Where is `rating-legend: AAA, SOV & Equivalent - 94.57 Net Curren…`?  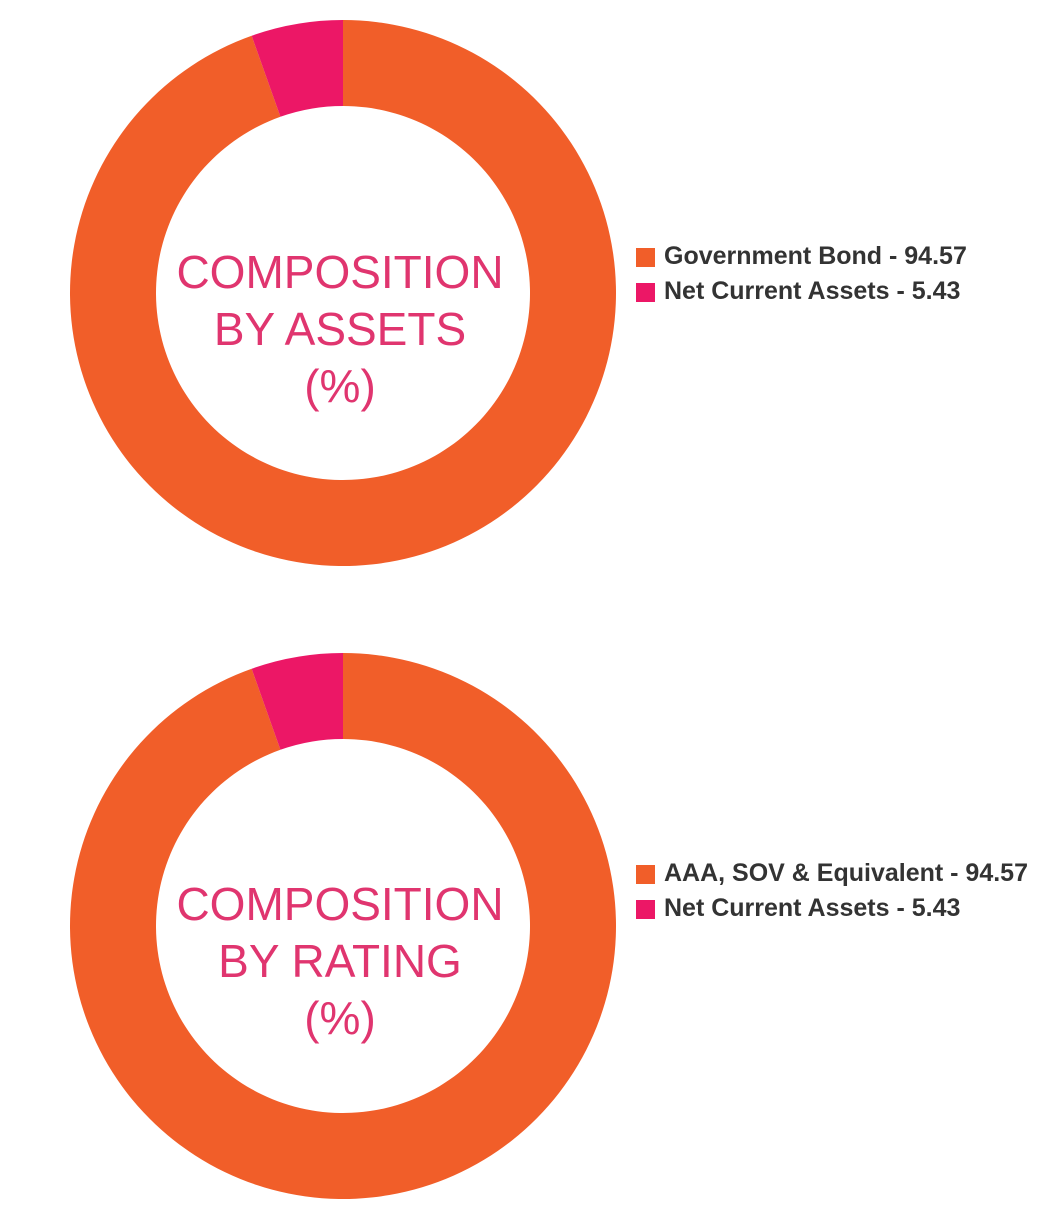 rating-legend: AAA, SOV & Equivalent - 94.57 Net Curren… is located at coordinates (836, 892).